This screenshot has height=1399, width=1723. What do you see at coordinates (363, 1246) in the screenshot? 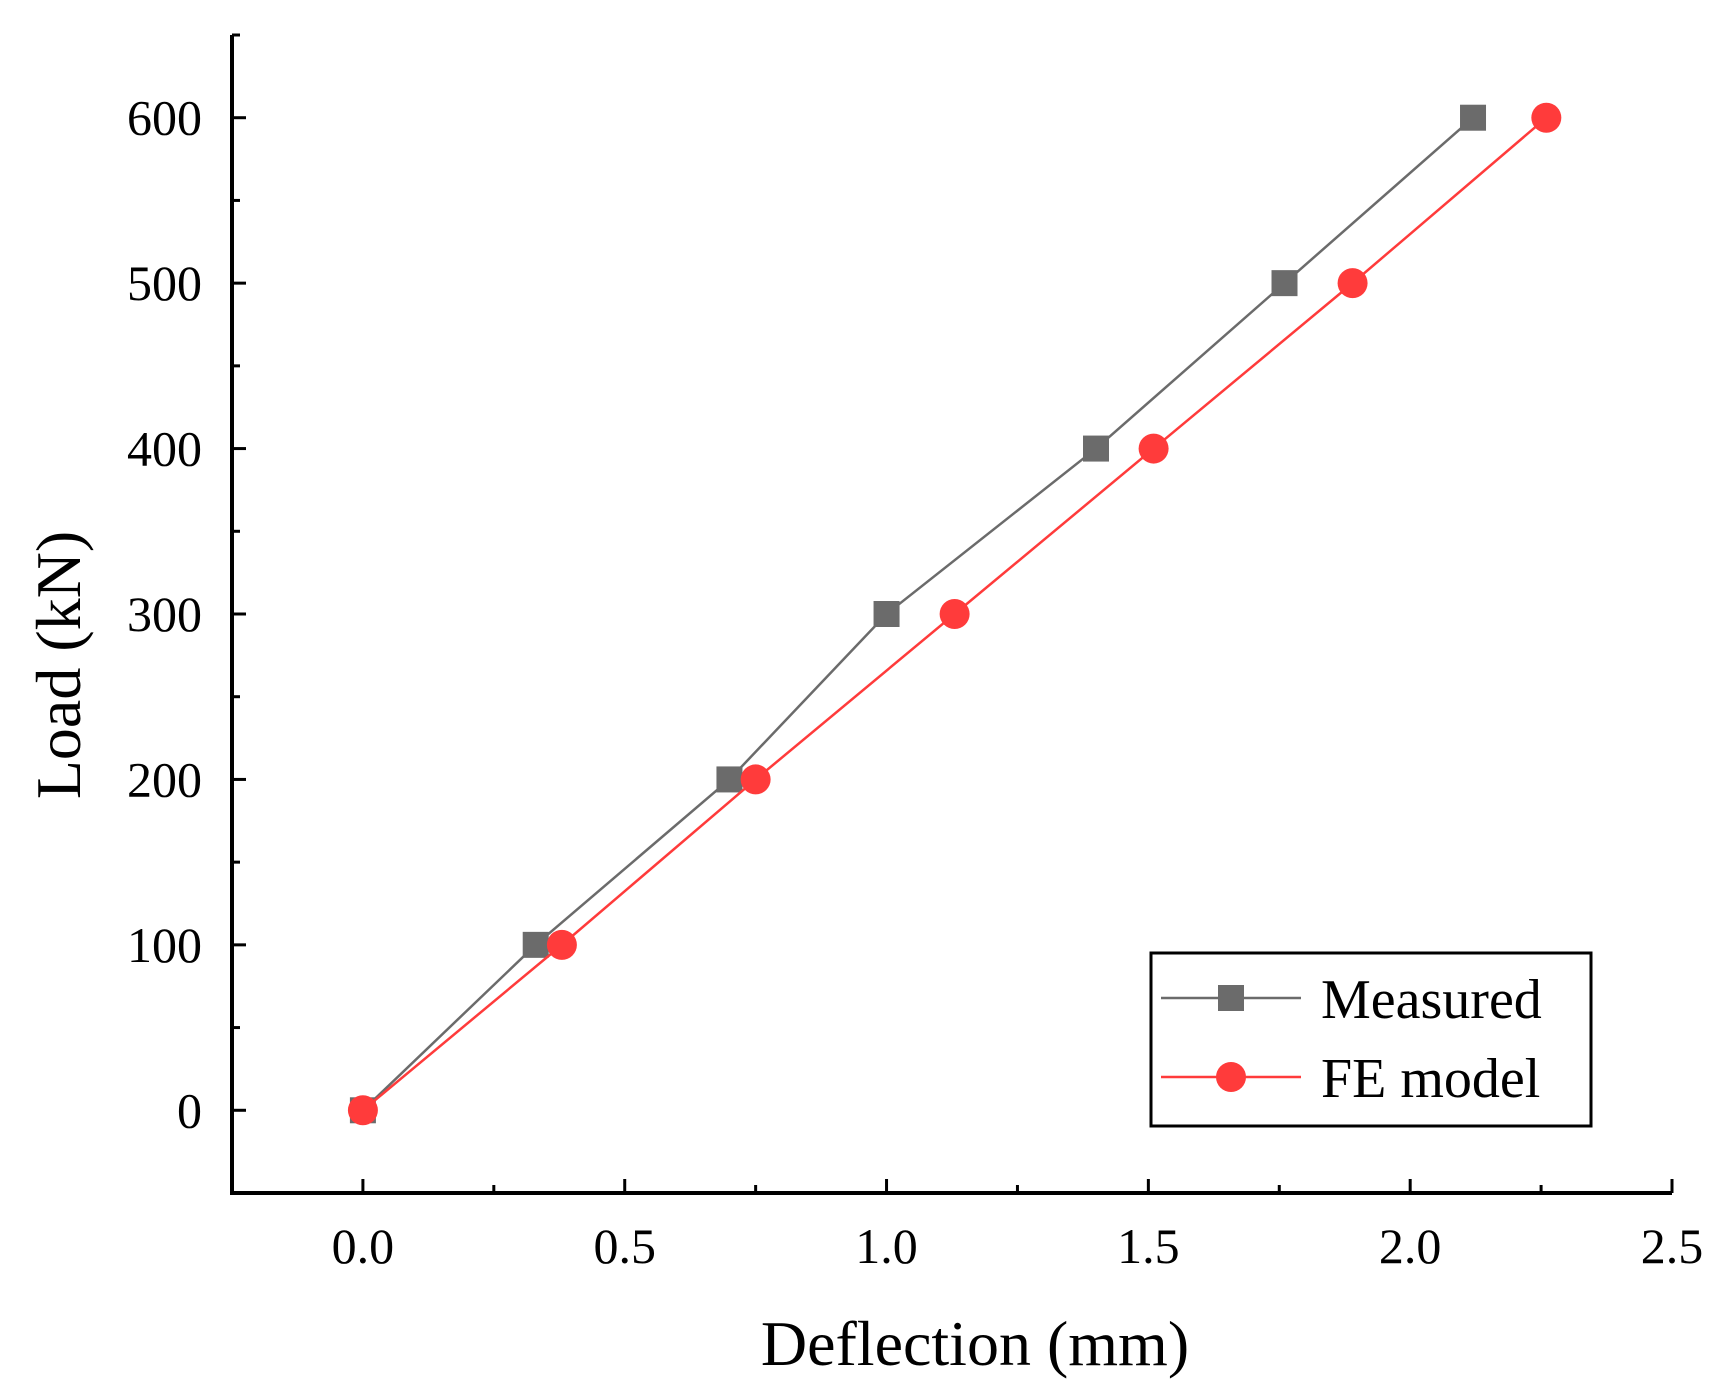
I see `x-tick-label: 0.0` at bounding box center [363, 1246].